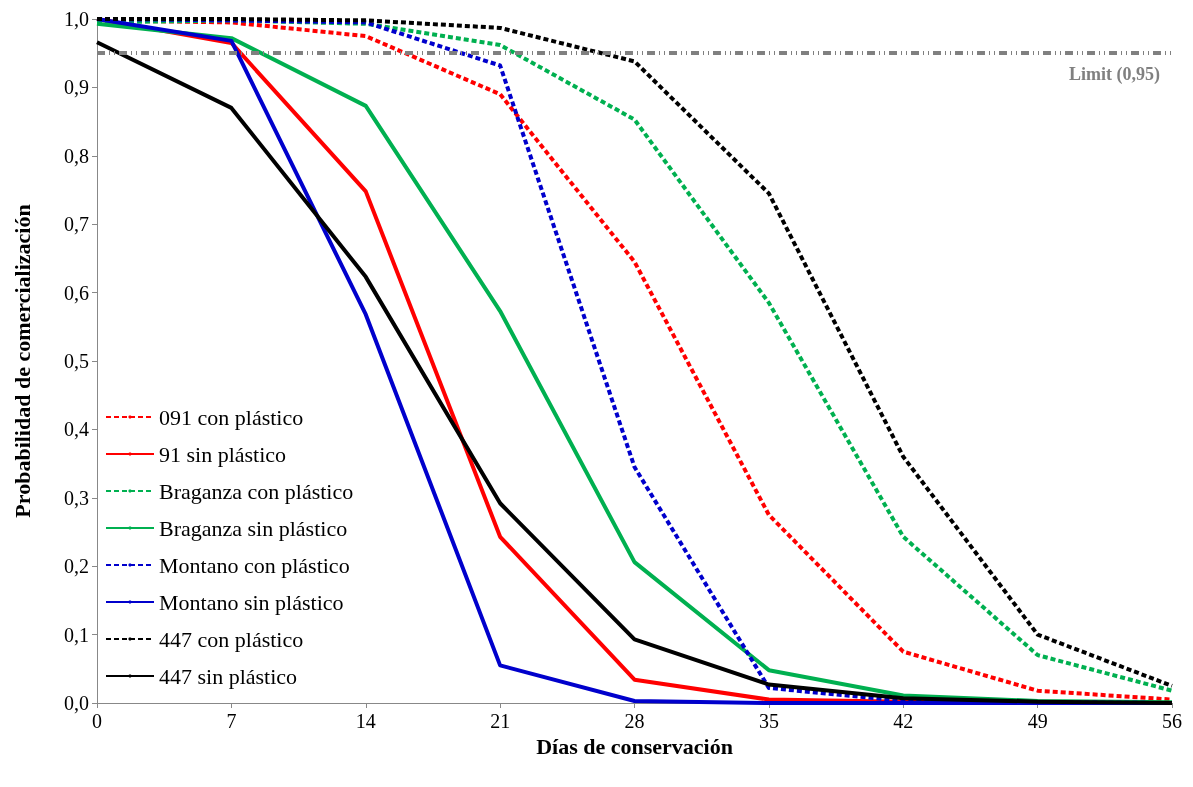 This screenshot has height=787, width=1193. What do you see at coordinates (253, 528) in the screenshot?
I see `legend-label: Braganza sin plástico` at bounding box center [253, 528].